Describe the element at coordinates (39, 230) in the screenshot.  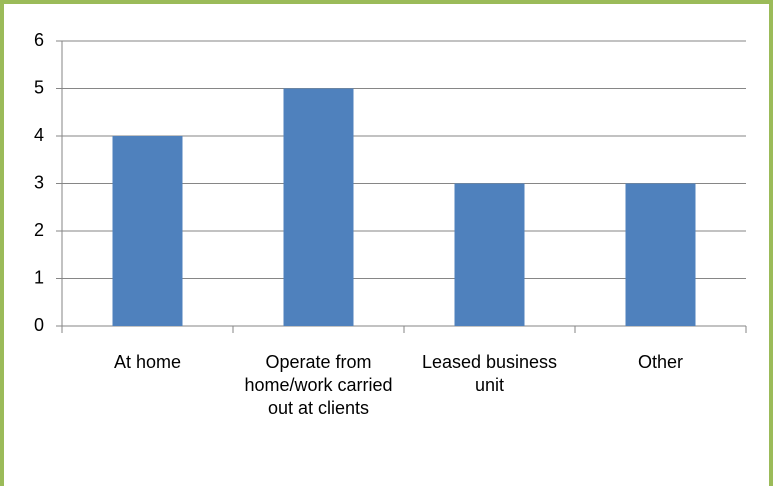
I see `y-tick-label: 2` at that location.